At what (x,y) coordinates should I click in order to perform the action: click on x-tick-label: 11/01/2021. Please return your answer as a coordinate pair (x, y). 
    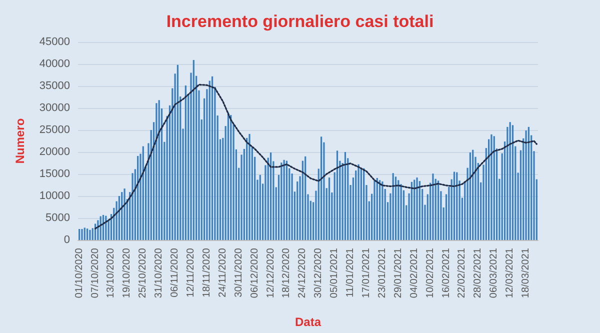
    Looking at the image, I should click on (350, 273).